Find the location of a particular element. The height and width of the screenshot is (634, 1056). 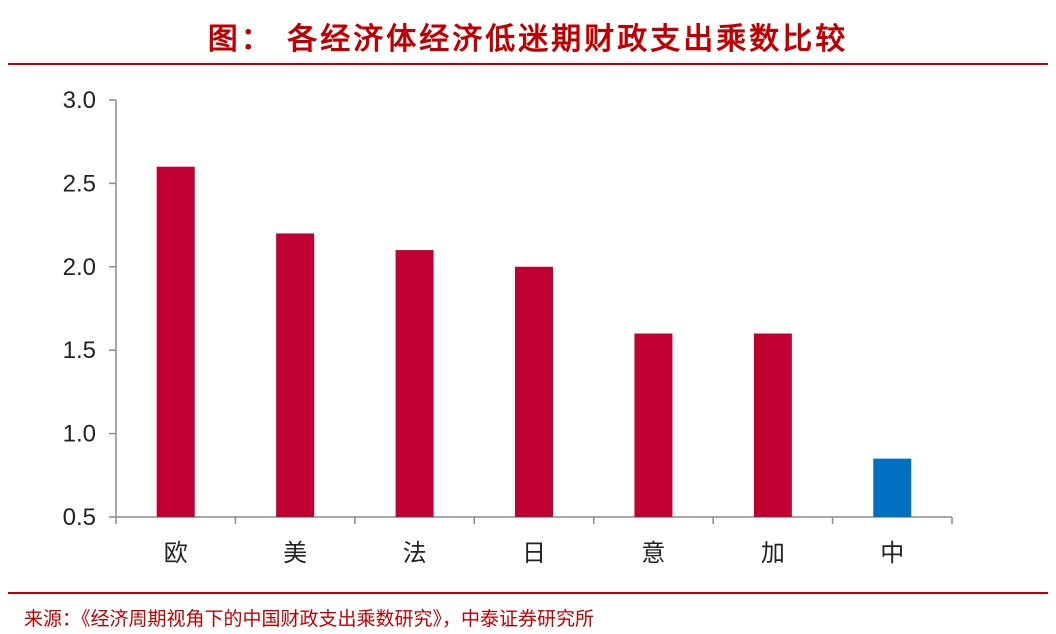

y-tick-label: 1.0 is located at coordinates (79, 434).